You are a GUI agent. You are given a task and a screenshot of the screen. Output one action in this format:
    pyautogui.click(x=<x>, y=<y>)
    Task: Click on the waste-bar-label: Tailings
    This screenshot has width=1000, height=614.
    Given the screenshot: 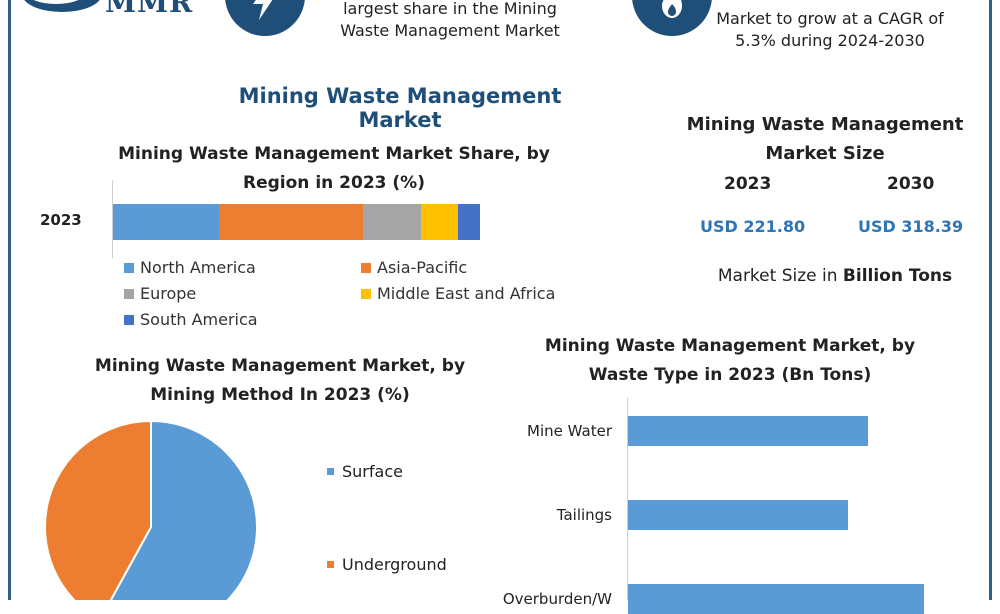 What is the action you would take?
    pyautogui.click(x=584, y=515)
    